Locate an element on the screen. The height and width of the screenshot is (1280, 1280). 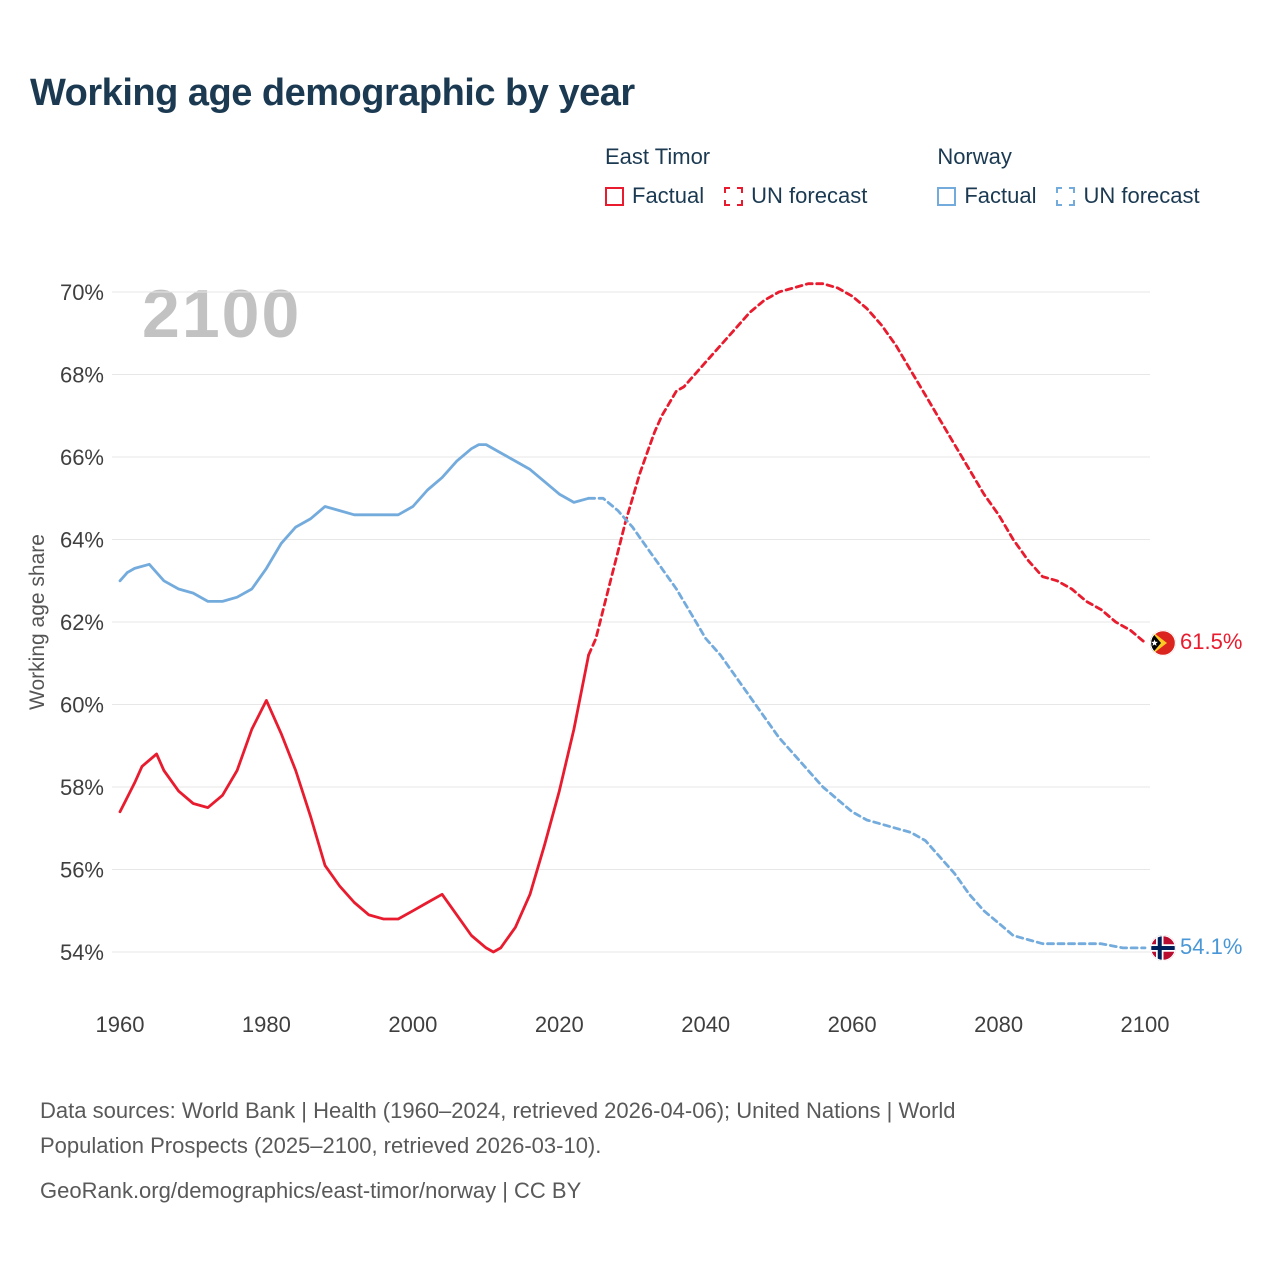
legend-item-east-timor-forecast: UN forecast is located at coordinates (795, 196).